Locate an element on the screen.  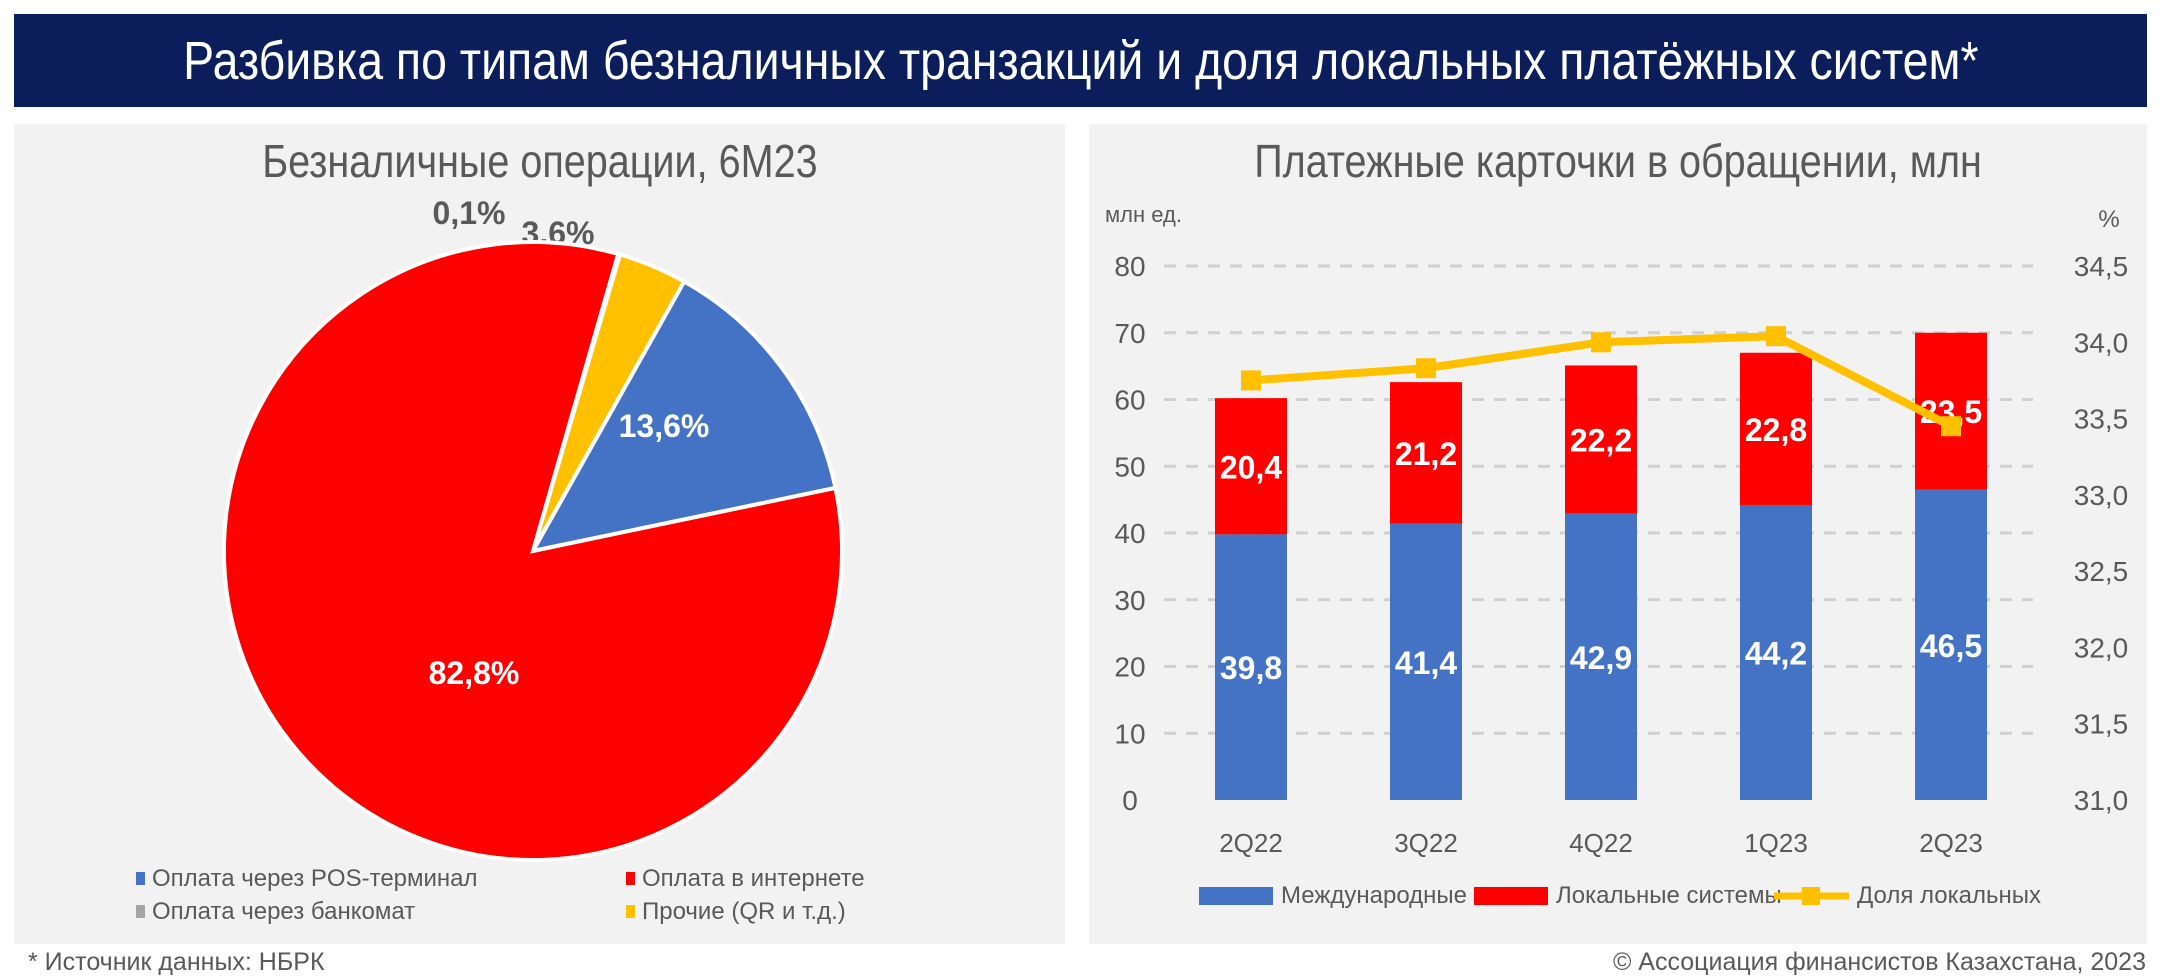
bar-chart-title: Платежные карточки в обращении, млн is located at coordinates (1618, 161).